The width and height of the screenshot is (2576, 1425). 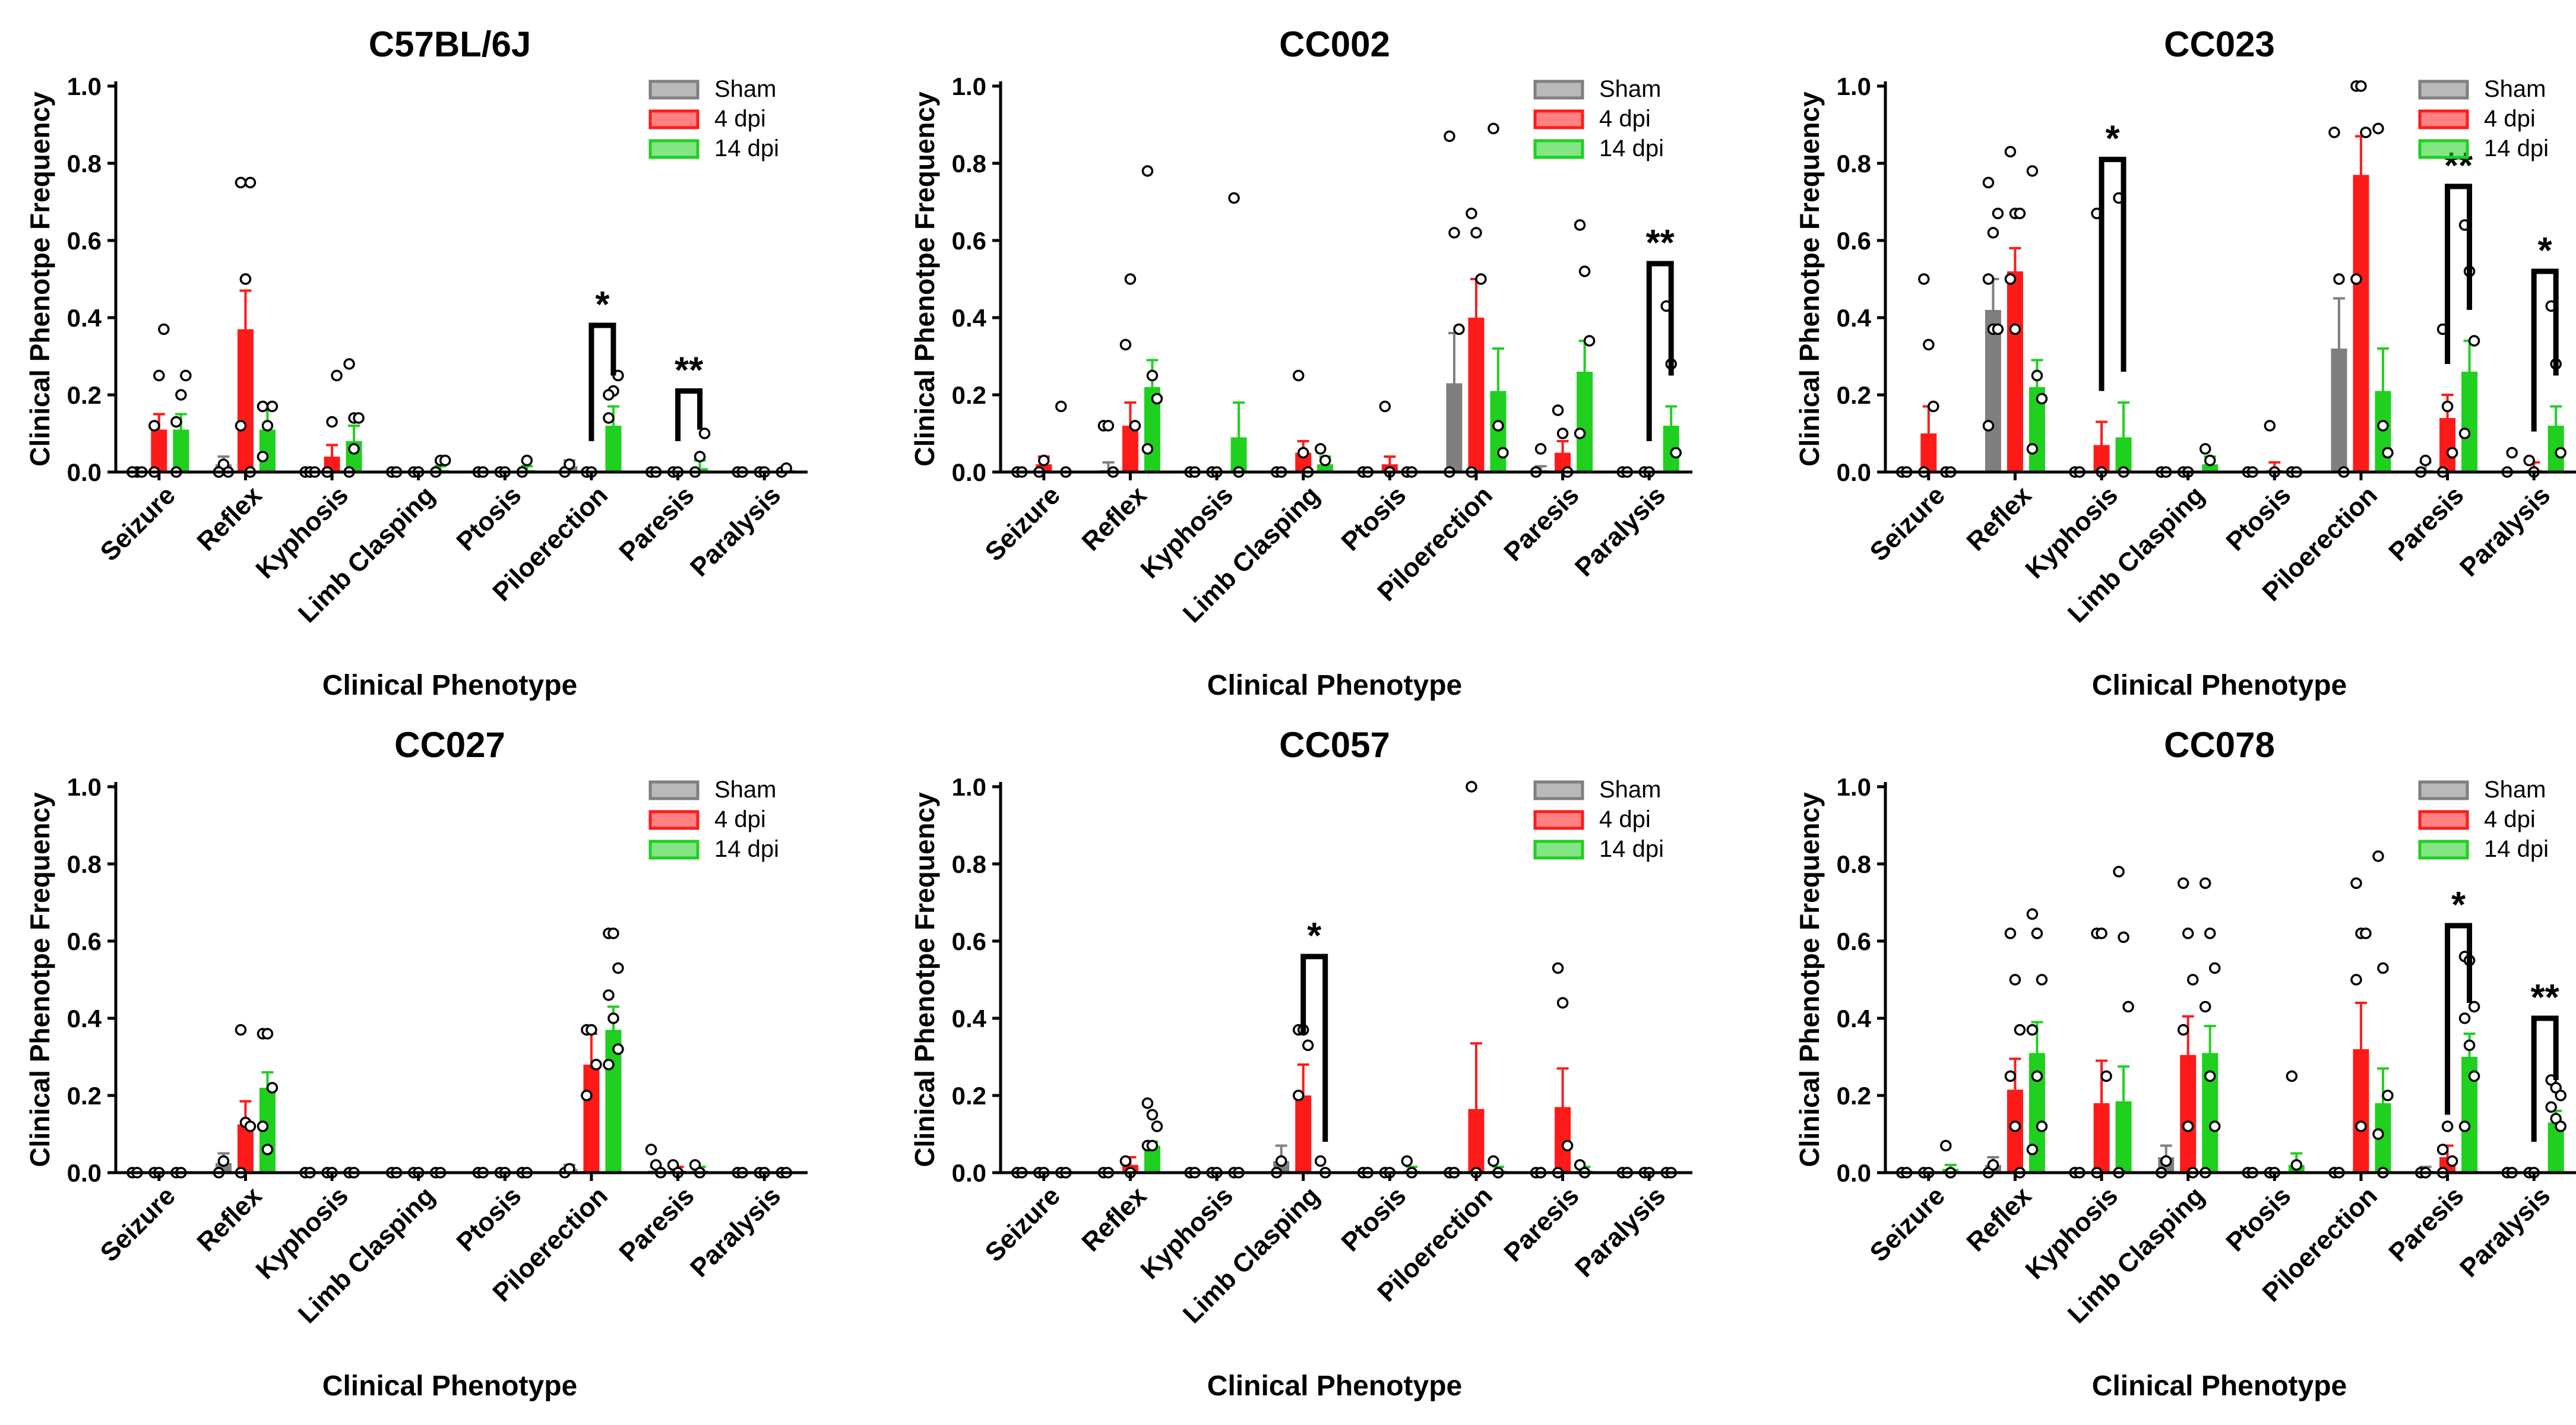 What do you see at coordinates (84, 1096) in the screenshot?
I see `y-tick-label: 0.2` at bounding box center [84, 1096].